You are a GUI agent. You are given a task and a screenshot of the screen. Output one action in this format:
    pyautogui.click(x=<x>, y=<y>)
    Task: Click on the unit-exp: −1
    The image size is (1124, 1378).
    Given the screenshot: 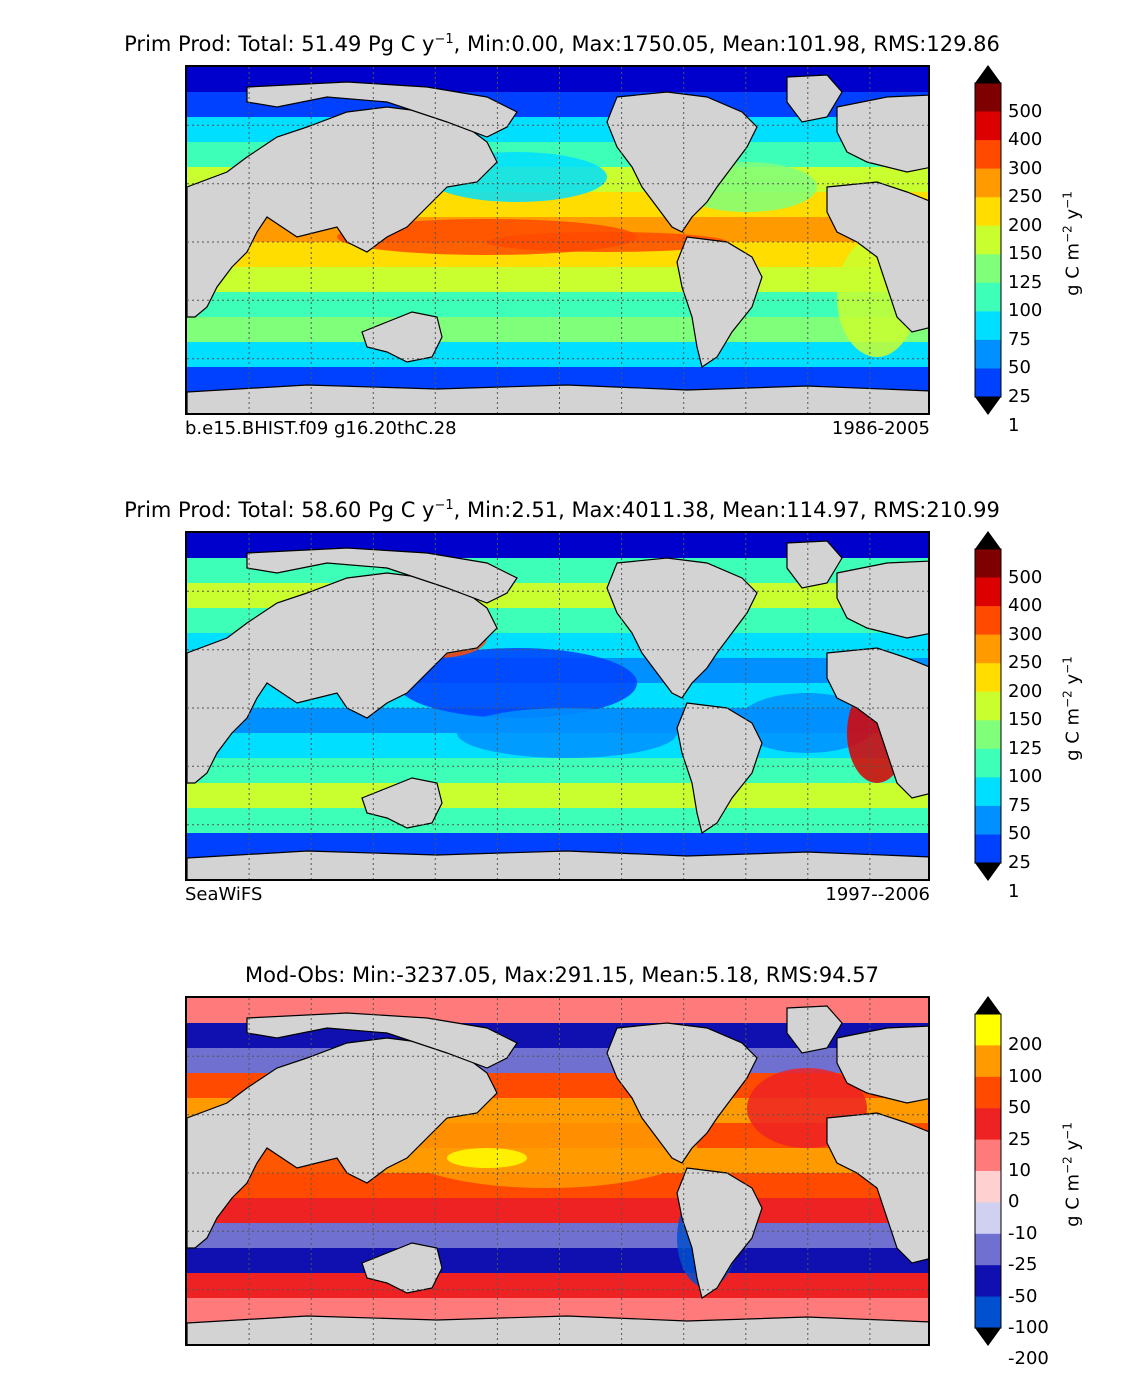 What is the action you would take?
    pyautogui.click(x=1067, y=1131)
    